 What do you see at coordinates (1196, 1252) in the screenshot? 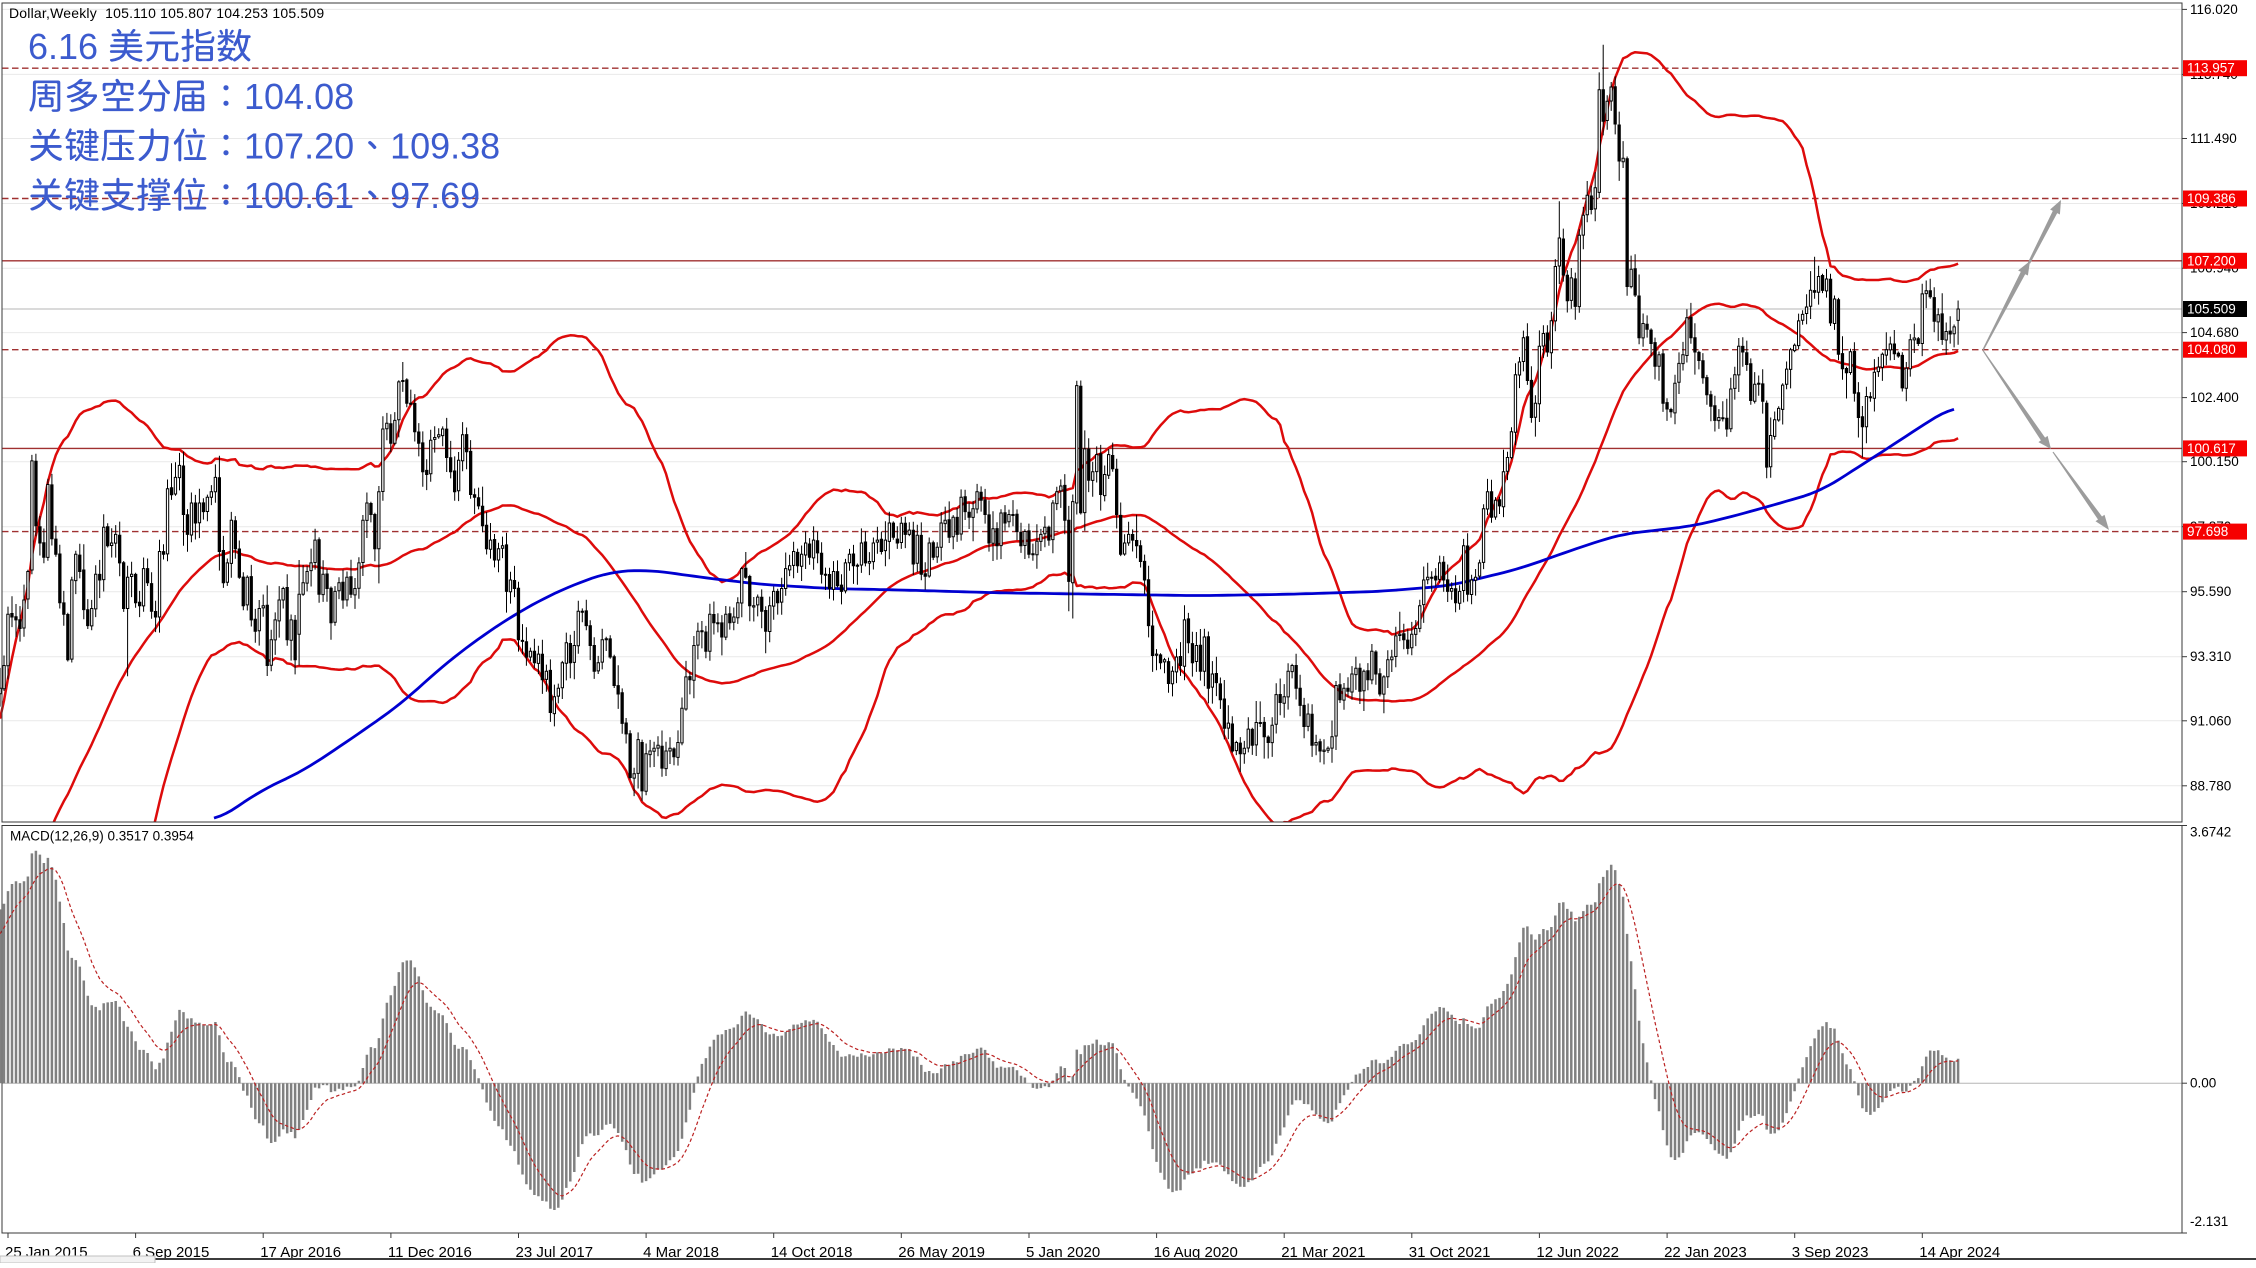
I see `svg-text: 16 Aug 2020` at bounding box center [1196, 1252].